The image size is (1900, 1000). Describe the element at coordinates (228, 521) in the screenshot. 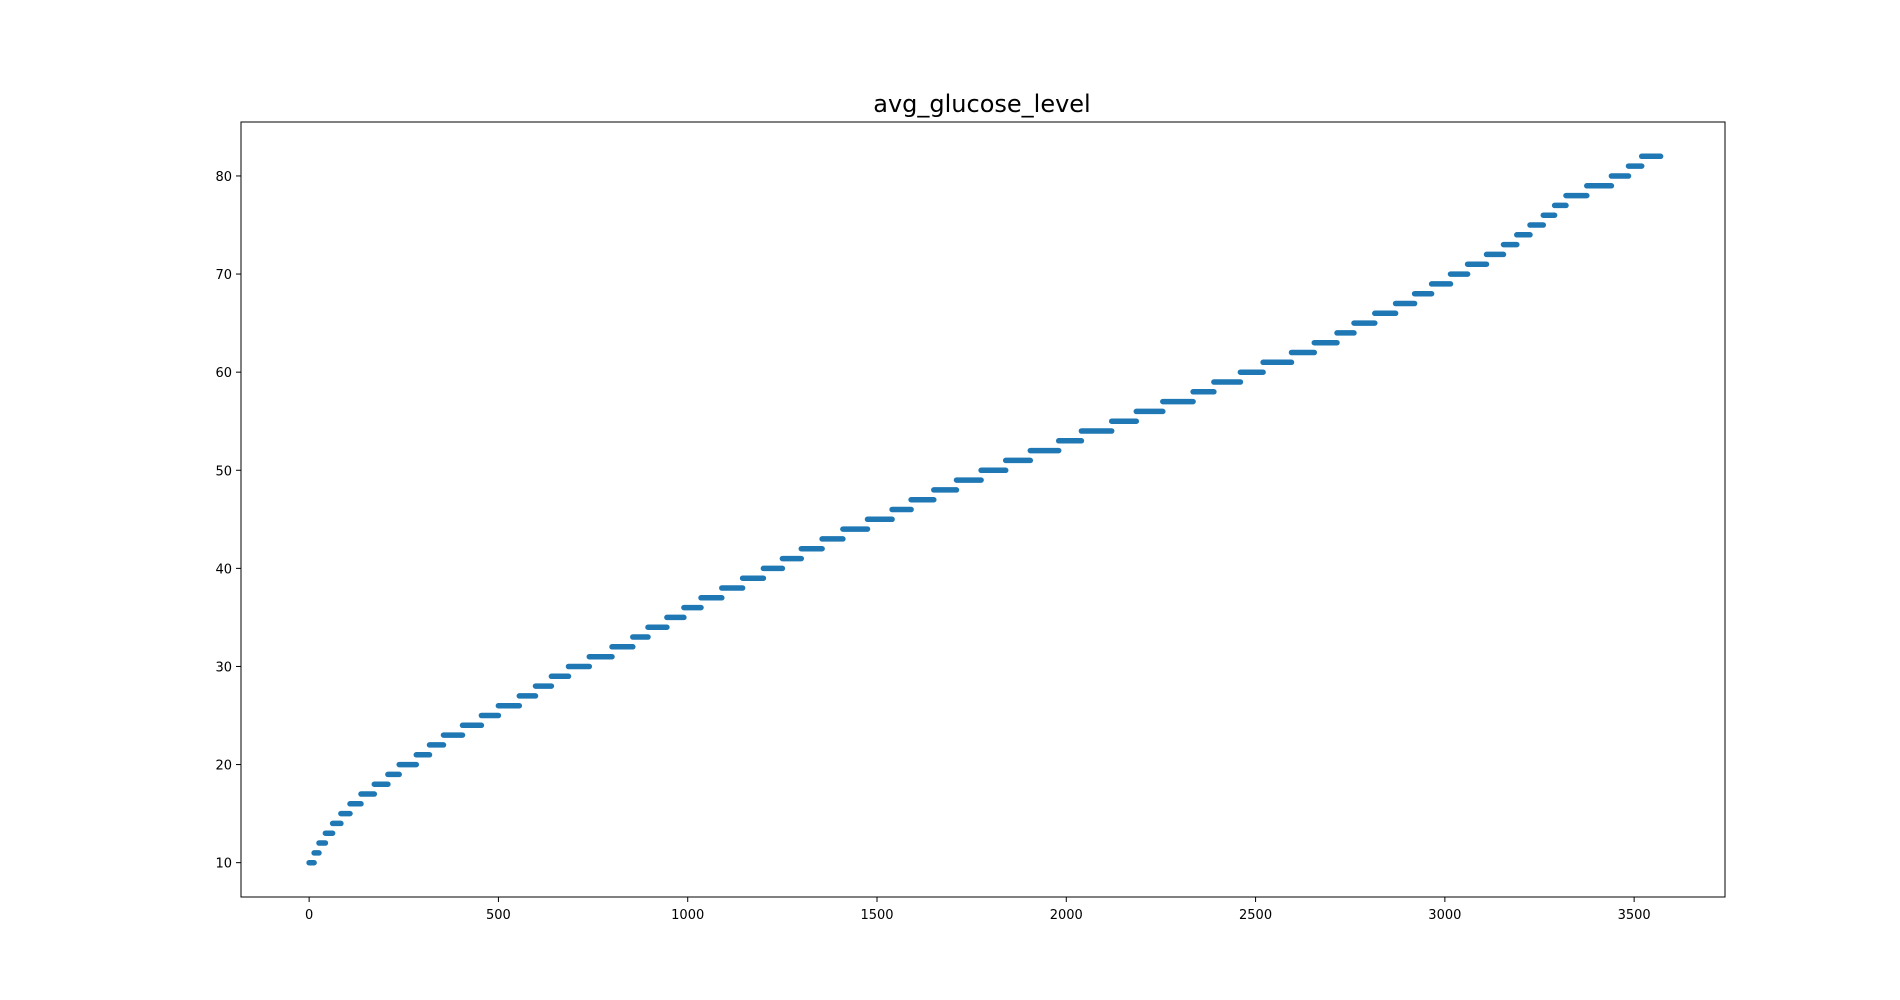

I see `y-axis: 10 20 30 40 50 60 70 80` at that location.